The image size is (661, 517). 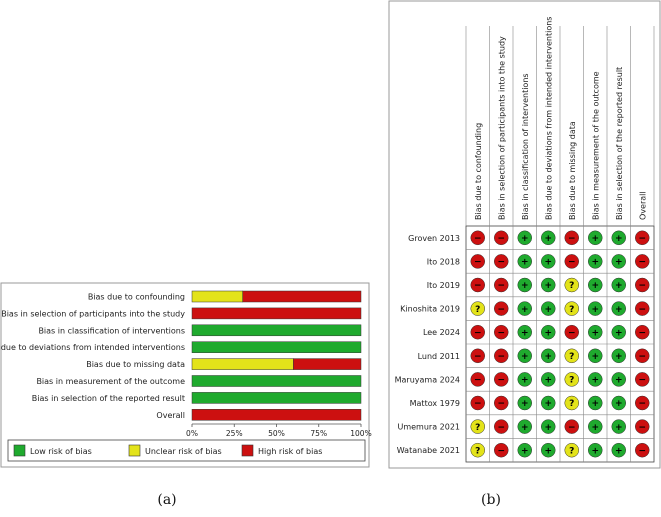 I want to click on bar-bias-in-selection-of-the-reported-result-low, so click(x=276, y=398).